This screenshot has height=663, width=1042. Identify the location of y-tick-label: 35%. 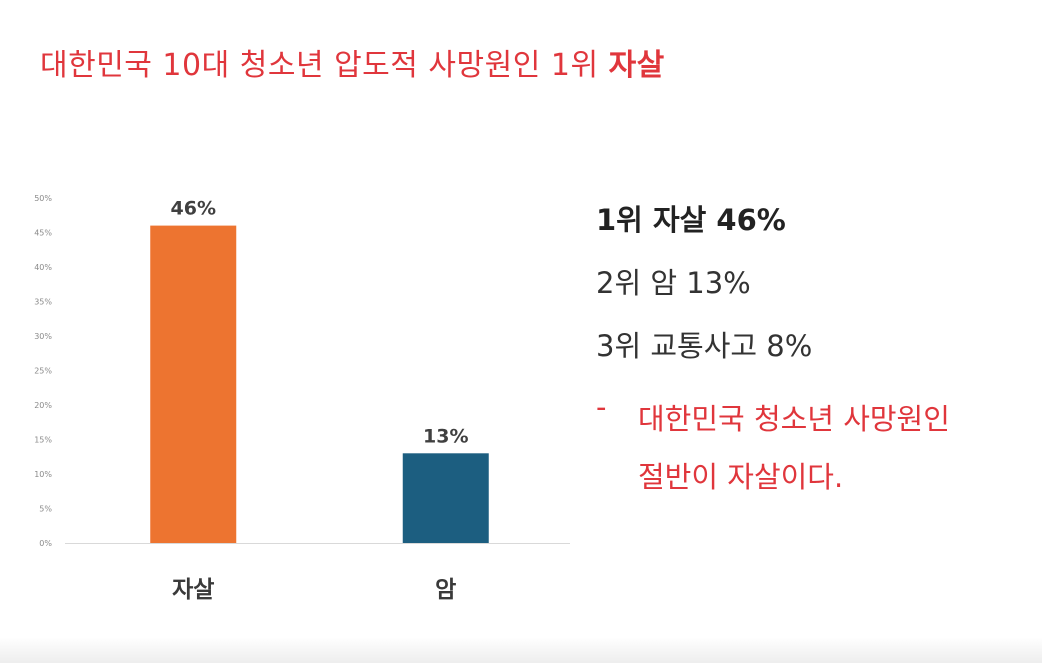
(43, 302).